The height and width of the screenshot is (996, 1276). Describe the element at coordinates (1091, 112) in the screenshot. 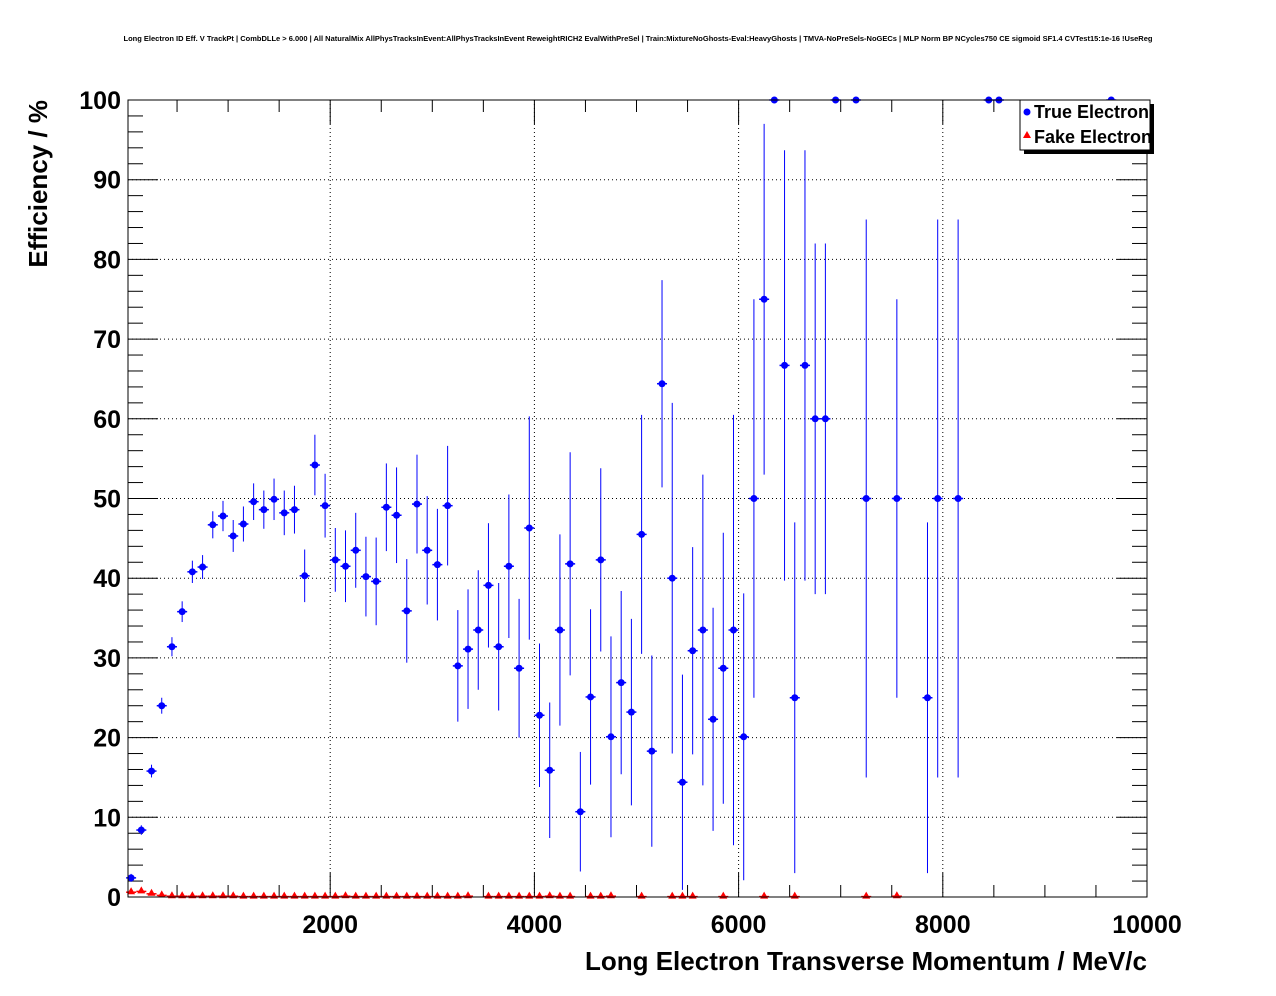

I see `legend-entry-true-electron: True Electron` at that location.